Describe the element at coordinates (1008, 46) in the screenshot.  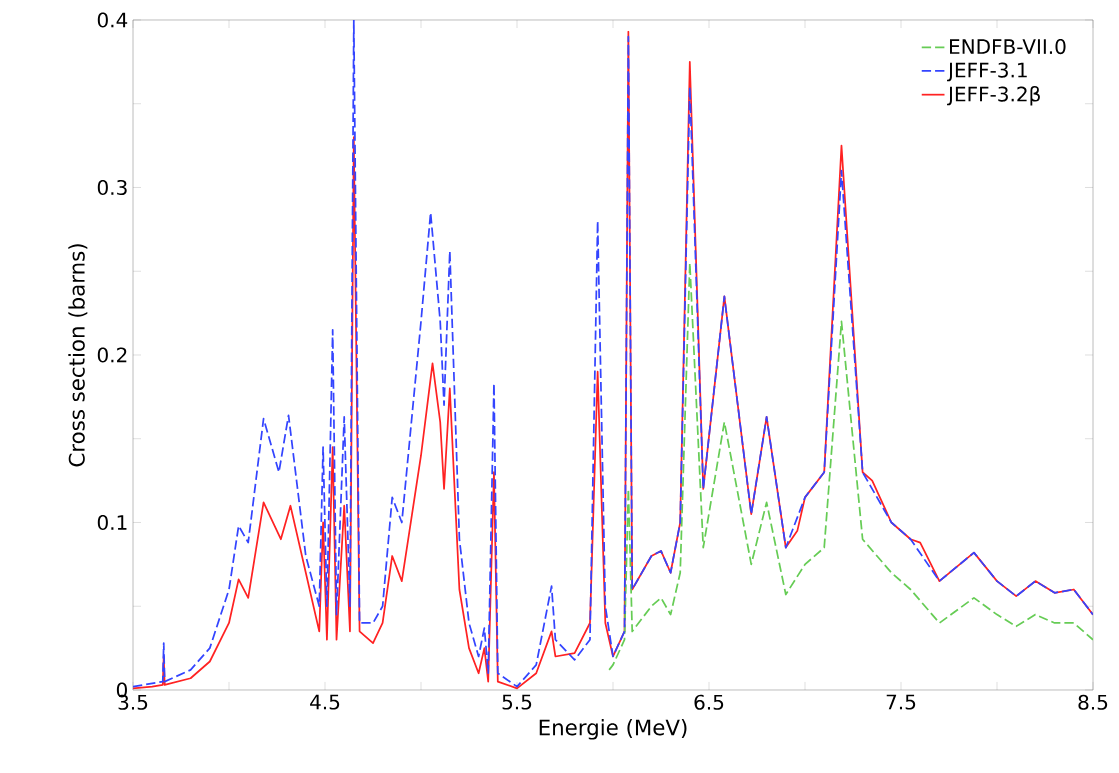
I see `legend-label: ENDFB-VII.0` at that location.